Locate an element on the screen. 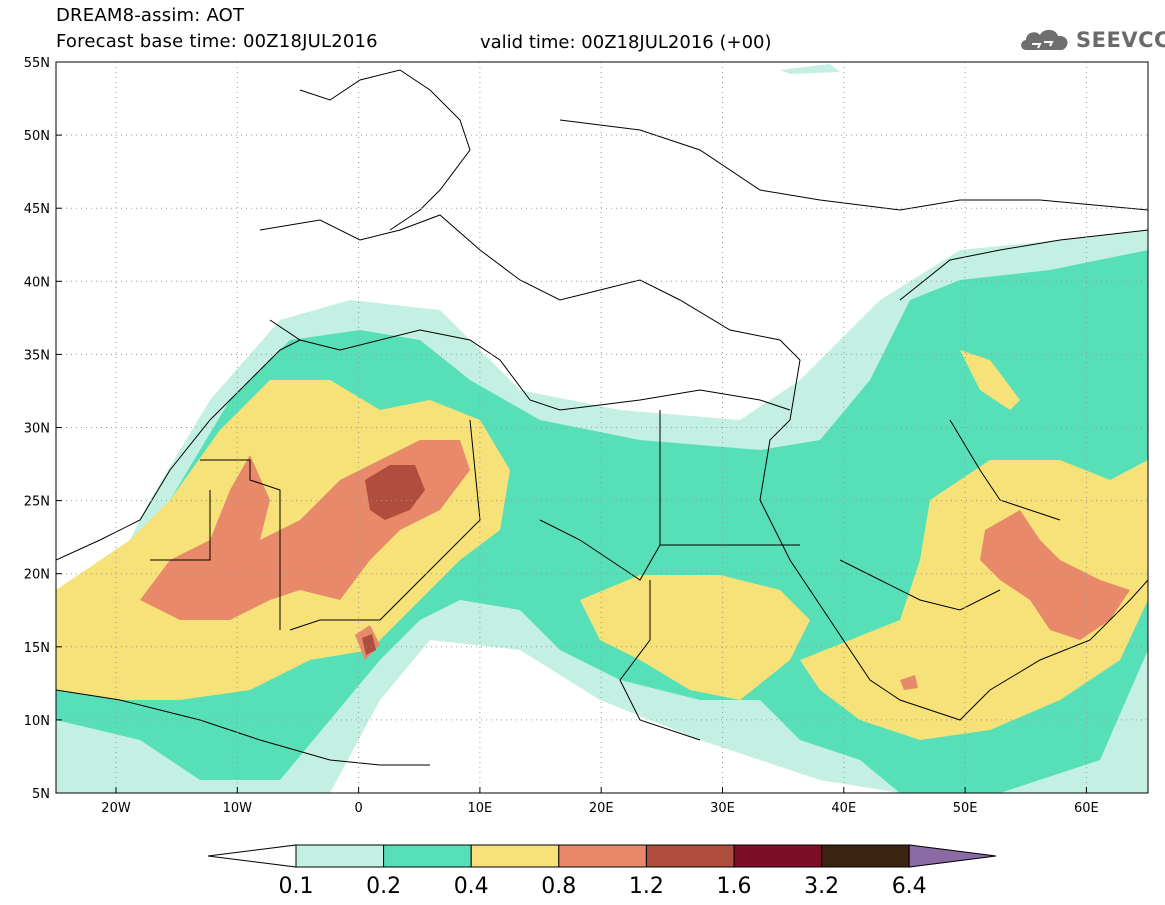 Image resolution: width=1165 pixels, height=905 pixels. colorbar-high-arrow is located at coordinates (952, 856).